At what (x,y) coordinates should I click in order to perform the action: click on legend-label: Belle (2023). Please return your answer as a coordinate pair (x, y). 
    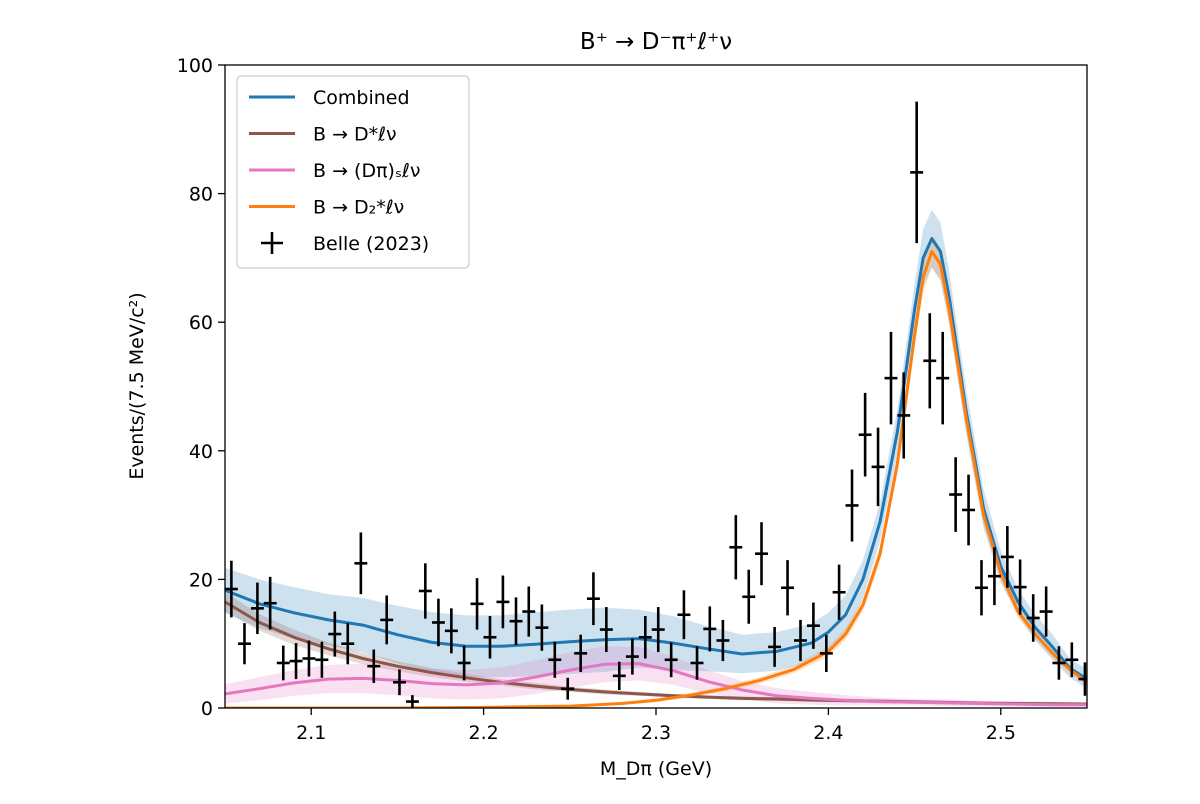
    Looking at the image, I should click on (371, 244).